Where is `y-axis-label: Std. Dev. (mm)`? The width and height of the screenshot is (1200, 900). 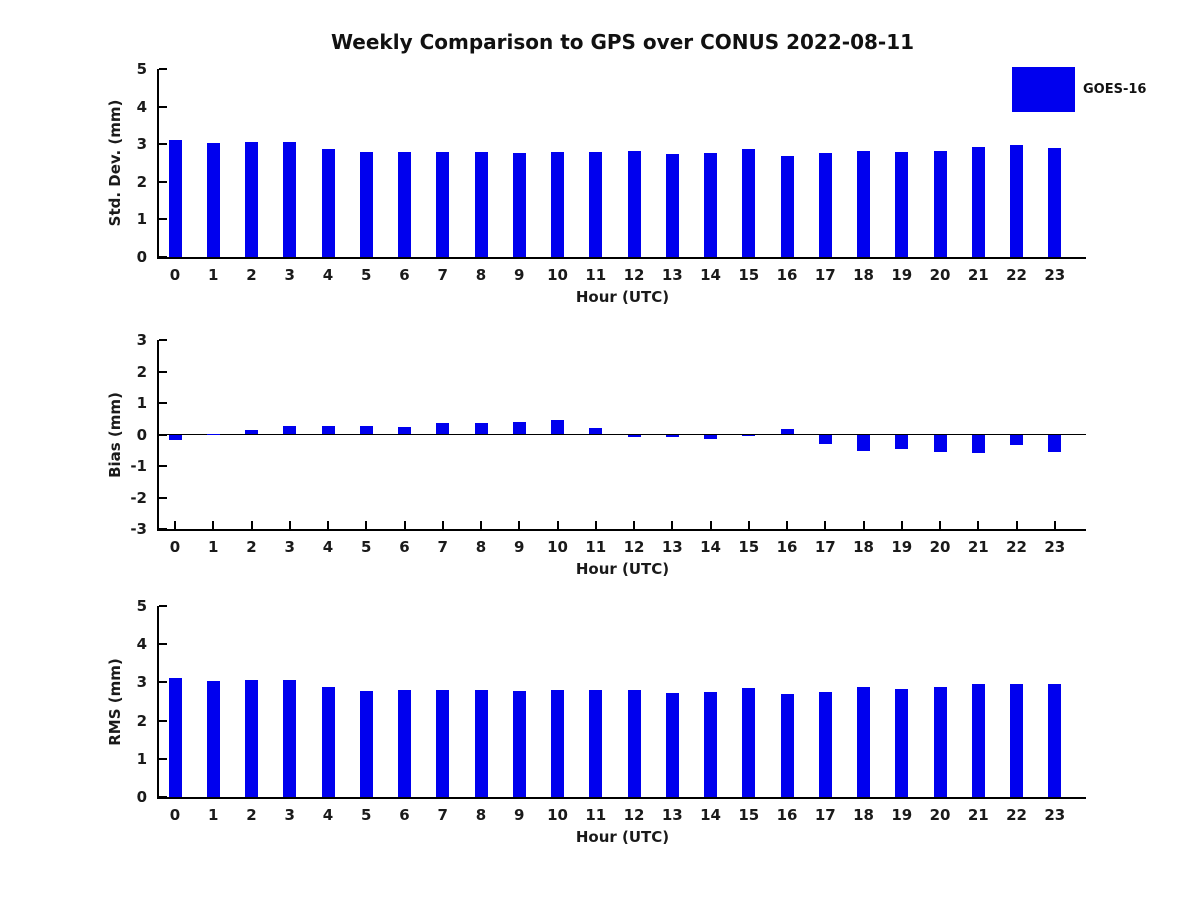
y-axis-label: Std. Dev. (mm) is located at coordinates (115, 163).